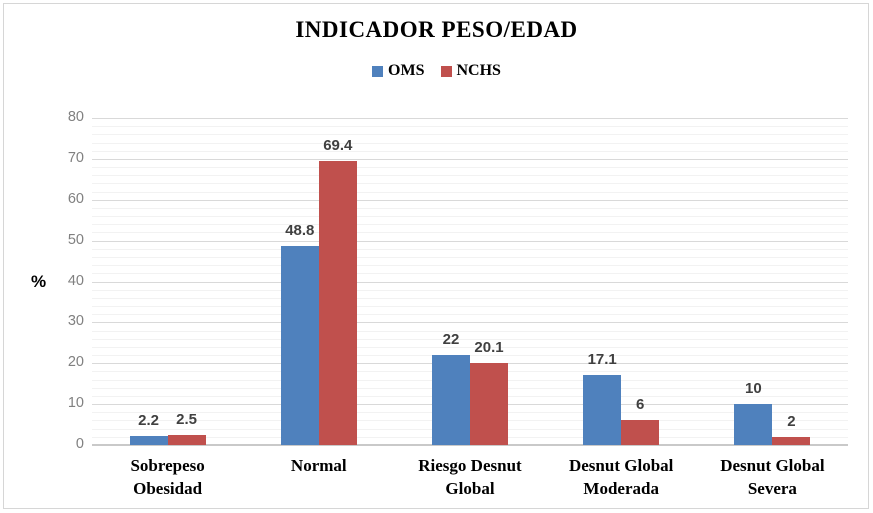 This screenshot has width=873, height=513. I want to click on y-tick-label: 30, so click(75, 321).